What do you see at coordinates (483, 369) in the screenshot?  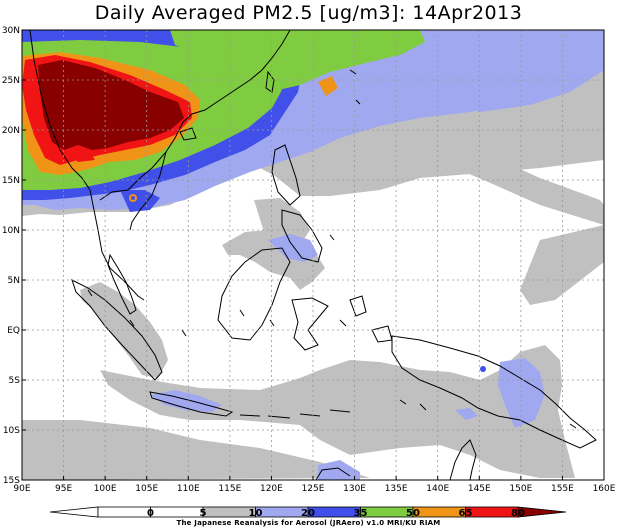 I see `hotspot-new-guinea` at bounding box center [483, 369].